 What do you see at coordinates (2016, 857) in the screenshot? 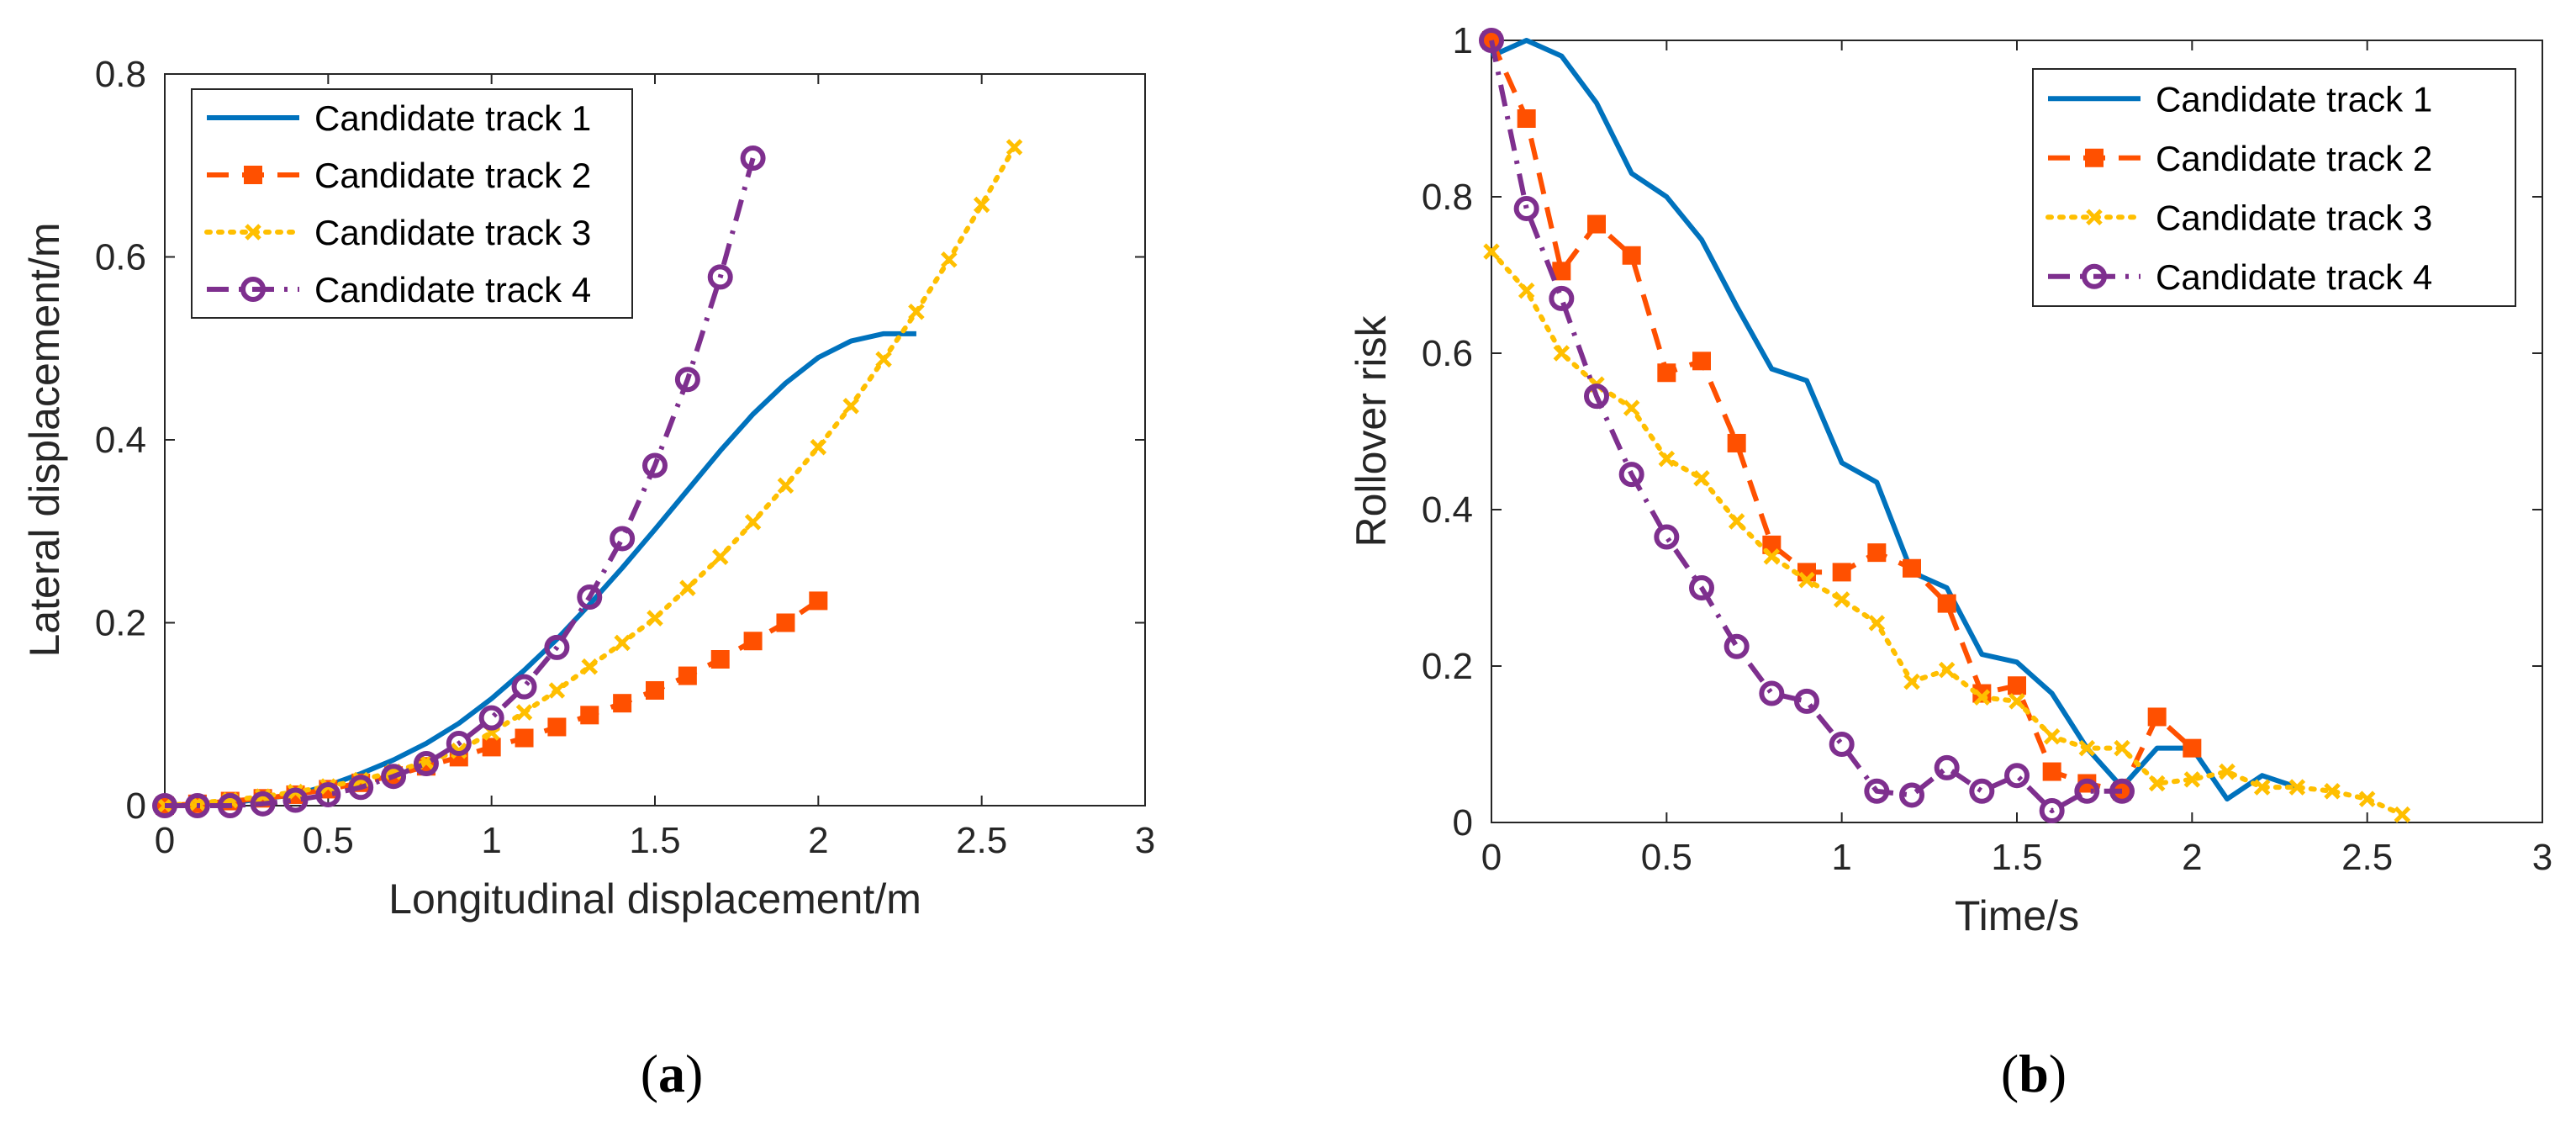
I see `panel-b-xtick-label: 1.5` at bounding box center [2016, 857].